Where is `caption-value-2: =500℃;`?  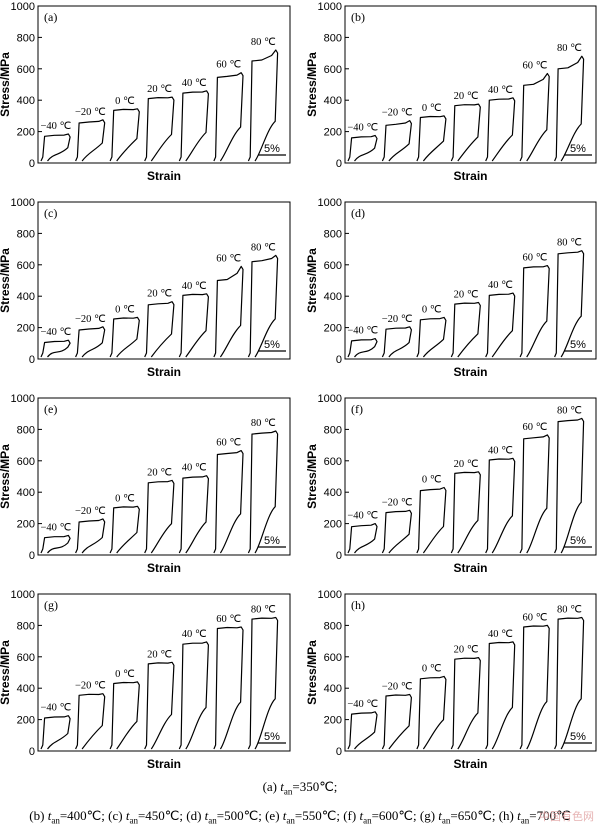 caption-value-2: =500℃; is located at coordinates (241, 815).